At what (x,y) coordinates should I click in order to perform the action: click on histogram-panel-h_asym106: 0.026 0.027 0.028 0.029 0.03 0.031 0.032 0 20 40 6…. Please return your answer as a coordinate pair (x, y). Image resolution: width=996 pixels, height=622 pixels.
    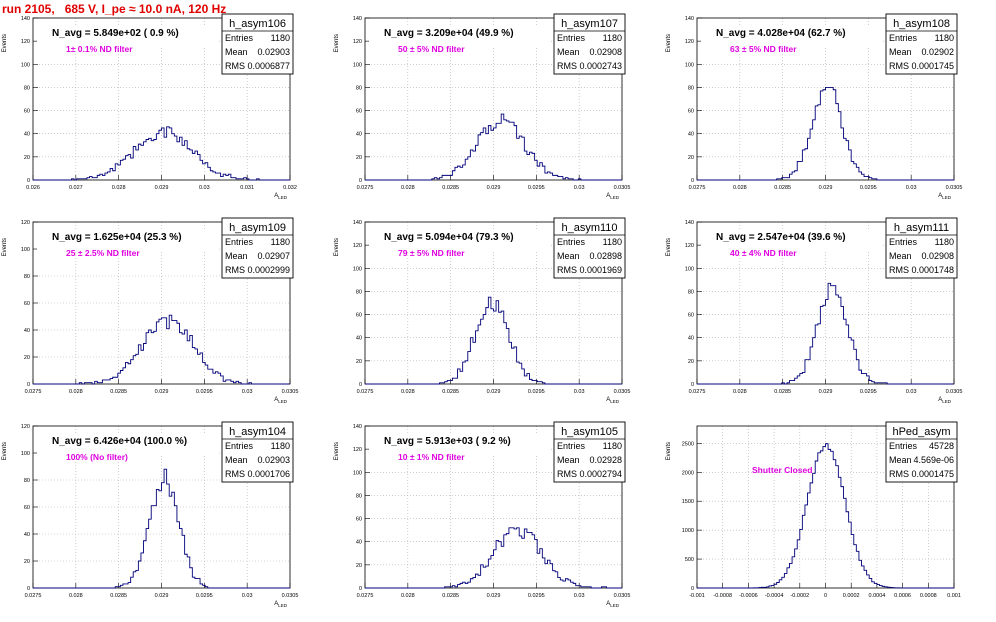
    Looking at the image, I should click on (149, 106).